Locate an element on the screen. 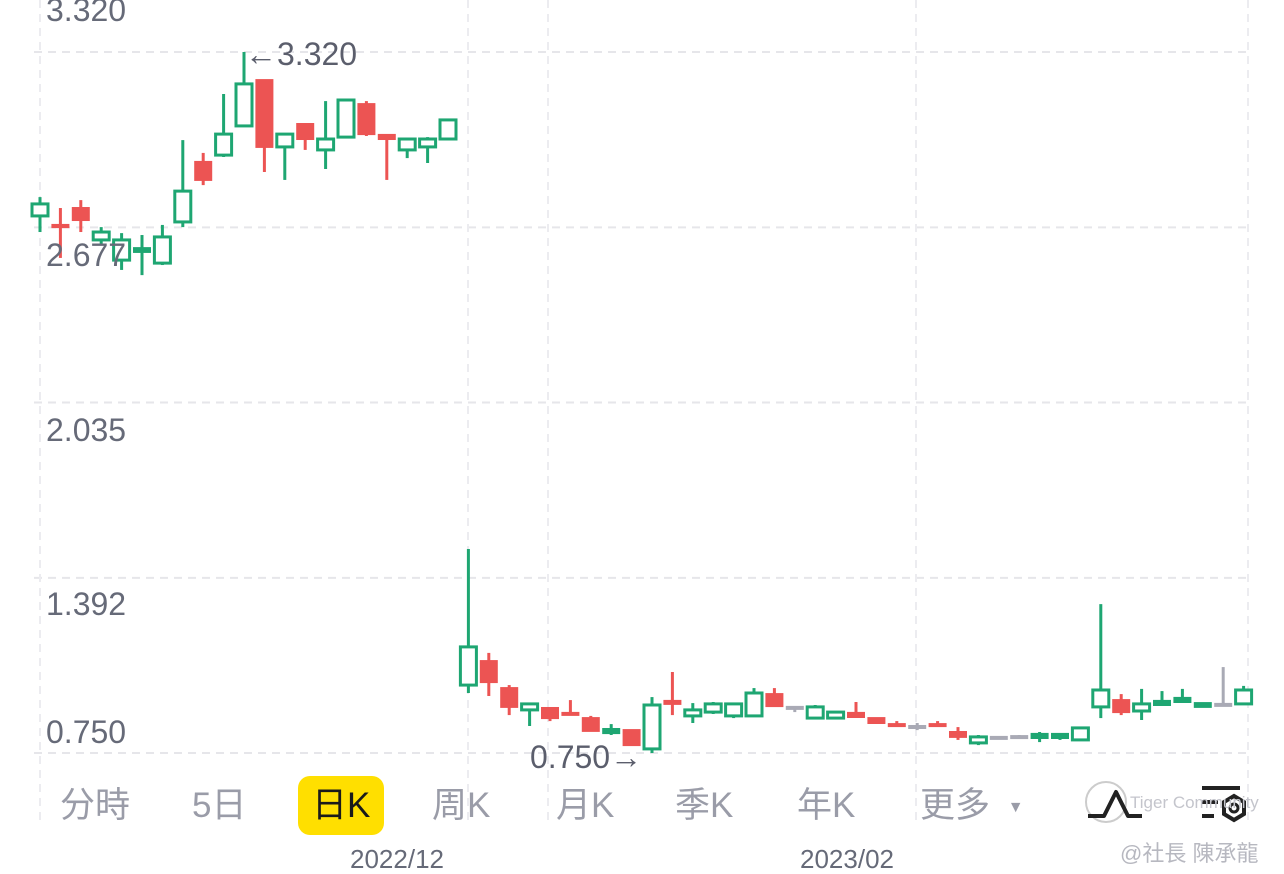 The image size is (1284, 874). tab-yearly-k: 年K is located at coordinates (826, 805).